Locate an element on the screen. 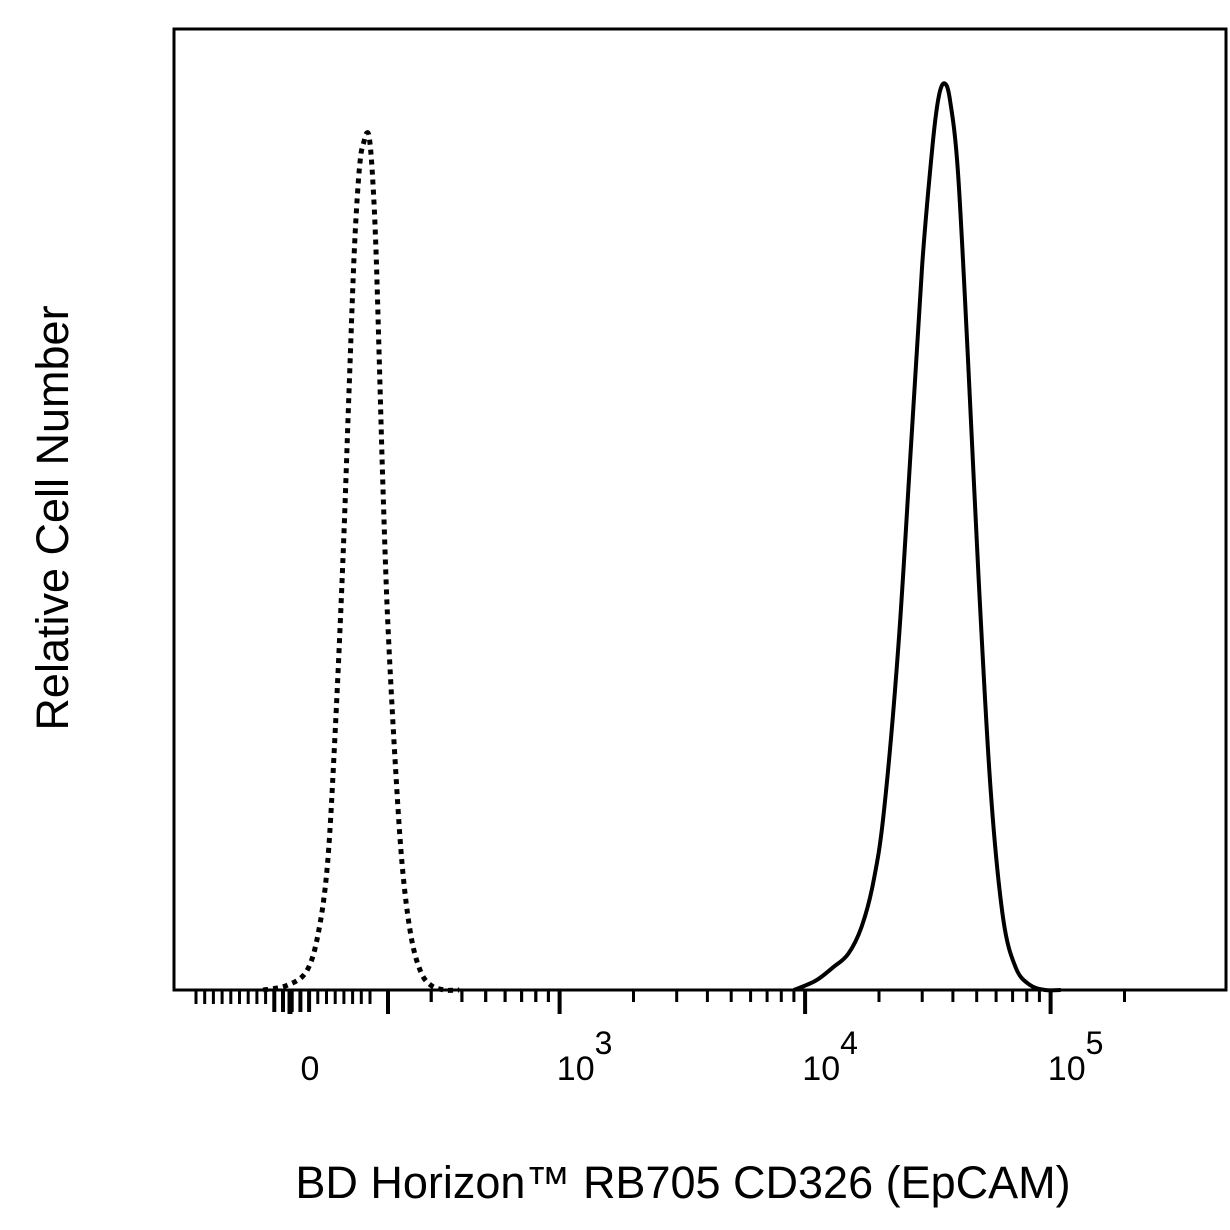 The image size is (1230, 1230). x-axis-title: BD Horizon™ RB705 CD326 (EpCAM) is located at coordinates (682, 1182).